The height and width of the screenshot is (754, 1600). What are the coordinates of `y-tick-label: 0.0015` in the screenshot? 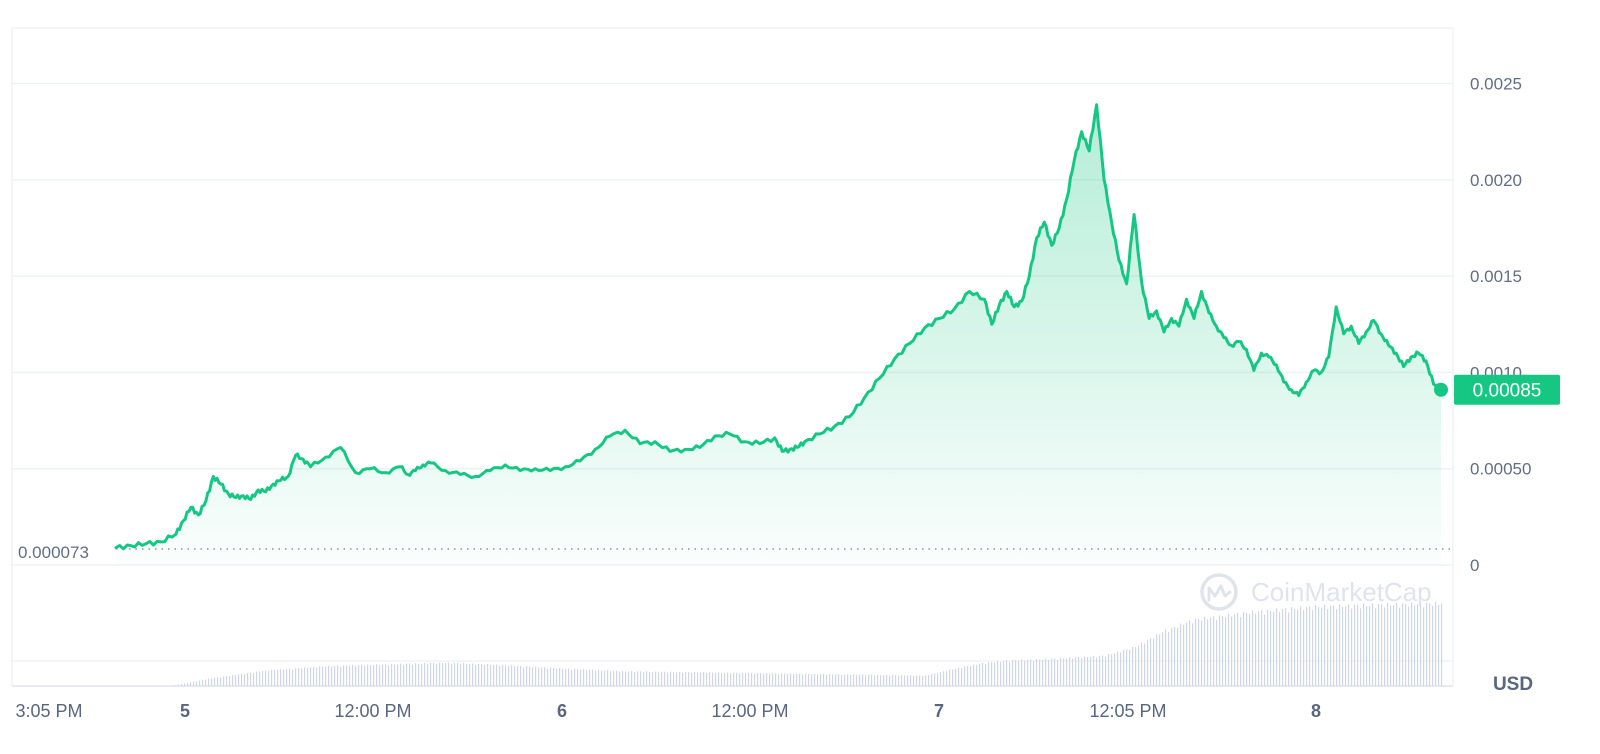 It's located at (1496, 276).